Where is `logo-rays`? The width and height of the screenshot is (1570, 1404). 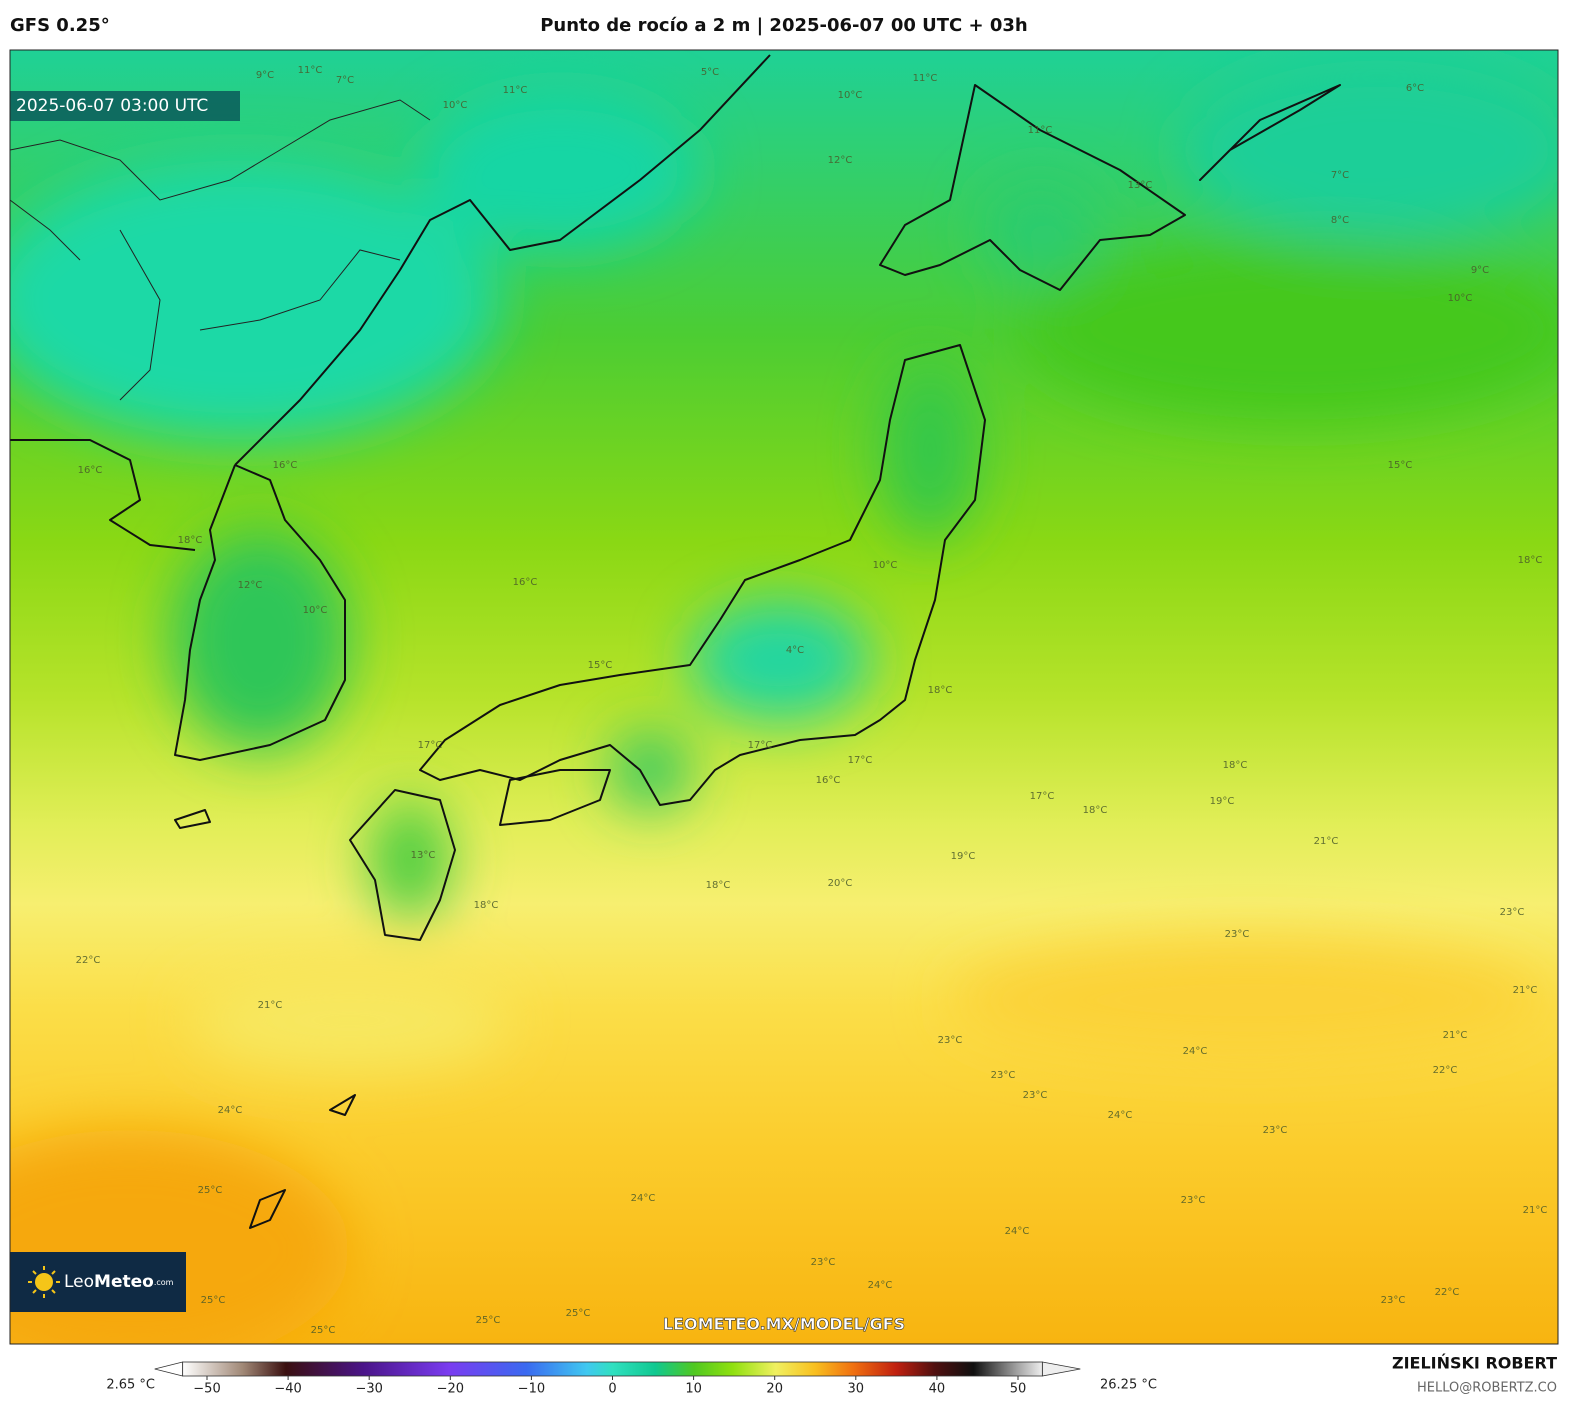
logo-rays is located at coordinates (44, 1282).